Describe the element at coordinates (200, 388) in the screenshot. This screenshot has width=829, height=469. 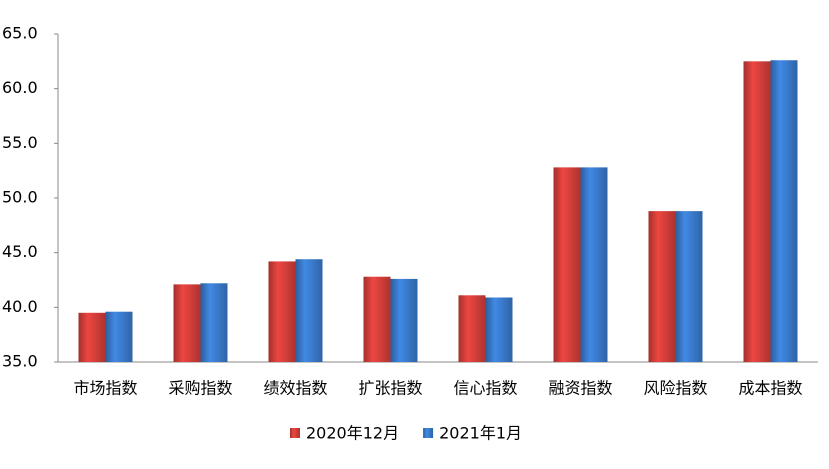
I see `x-tick-label: 采购指数` at that location.